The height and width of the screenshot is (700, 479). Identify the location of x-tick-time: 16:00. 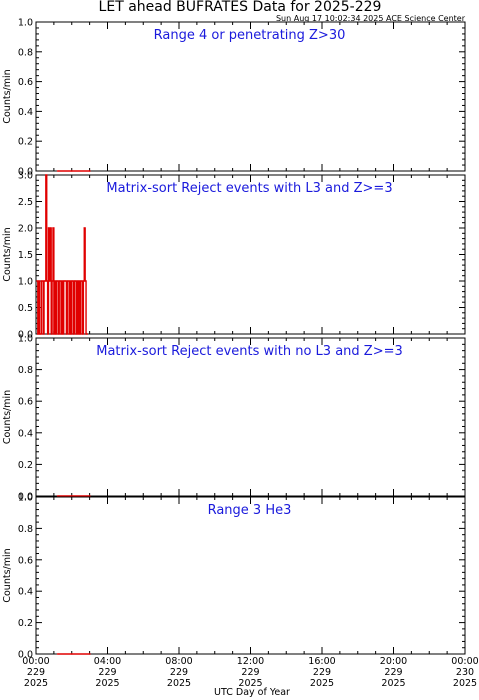
(321, 661).